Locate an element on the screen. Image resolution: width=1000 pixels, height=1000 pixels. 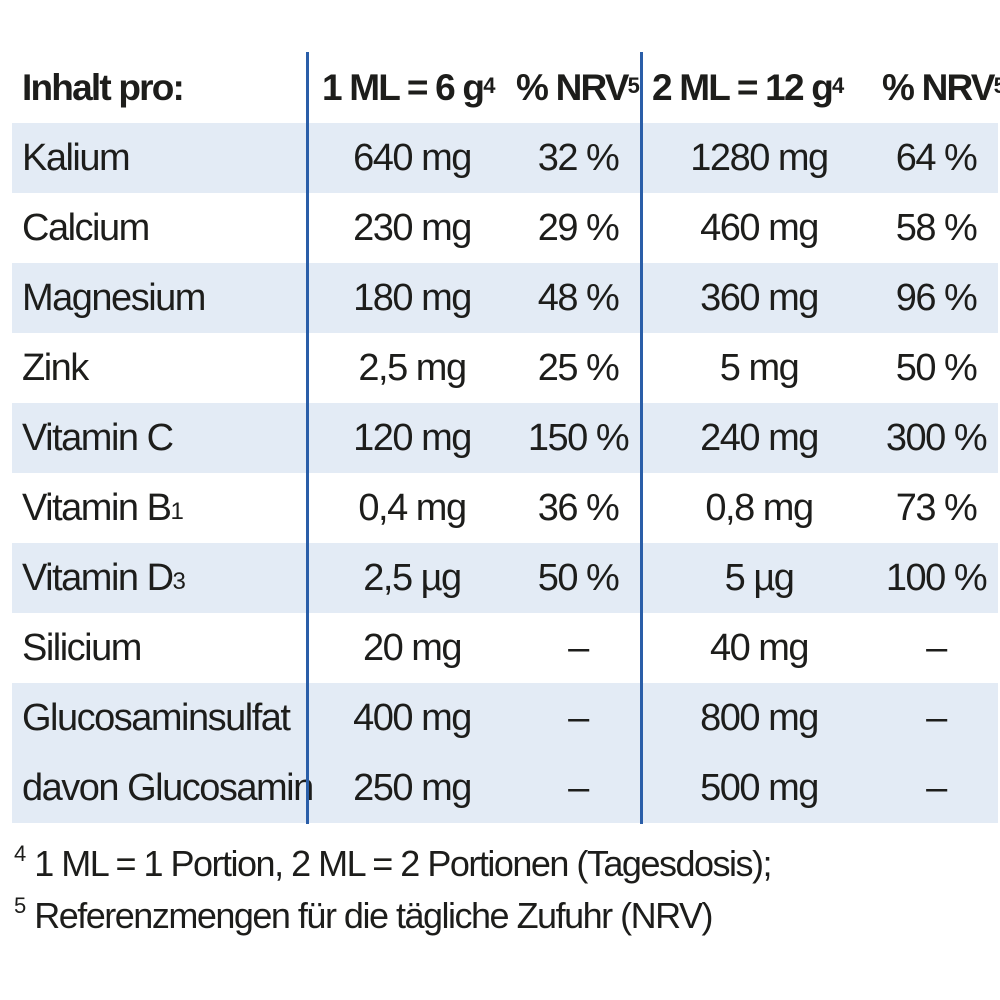
nutrient-name: Silicium is located at coordinates (82, 647).